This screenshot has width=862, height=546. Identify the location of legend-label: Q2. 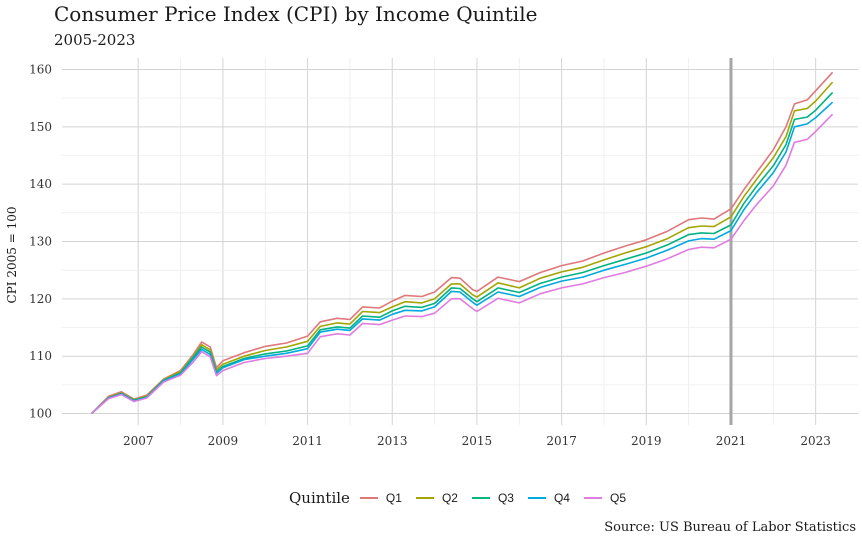
(449, 498).